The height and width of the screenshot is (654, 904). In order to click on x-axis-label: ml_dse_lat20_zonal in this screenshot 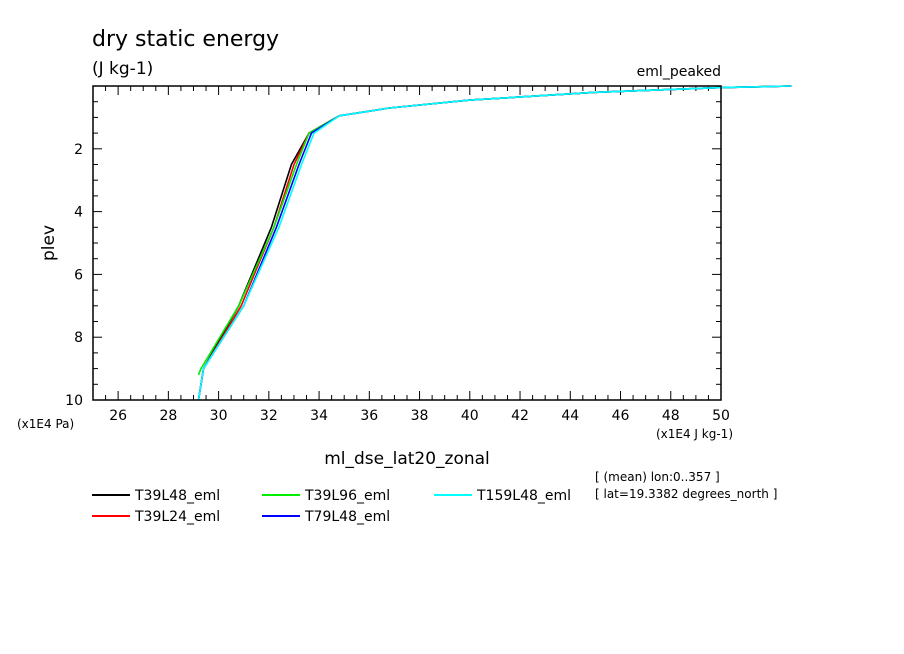, I will do `click(407, 459)`.